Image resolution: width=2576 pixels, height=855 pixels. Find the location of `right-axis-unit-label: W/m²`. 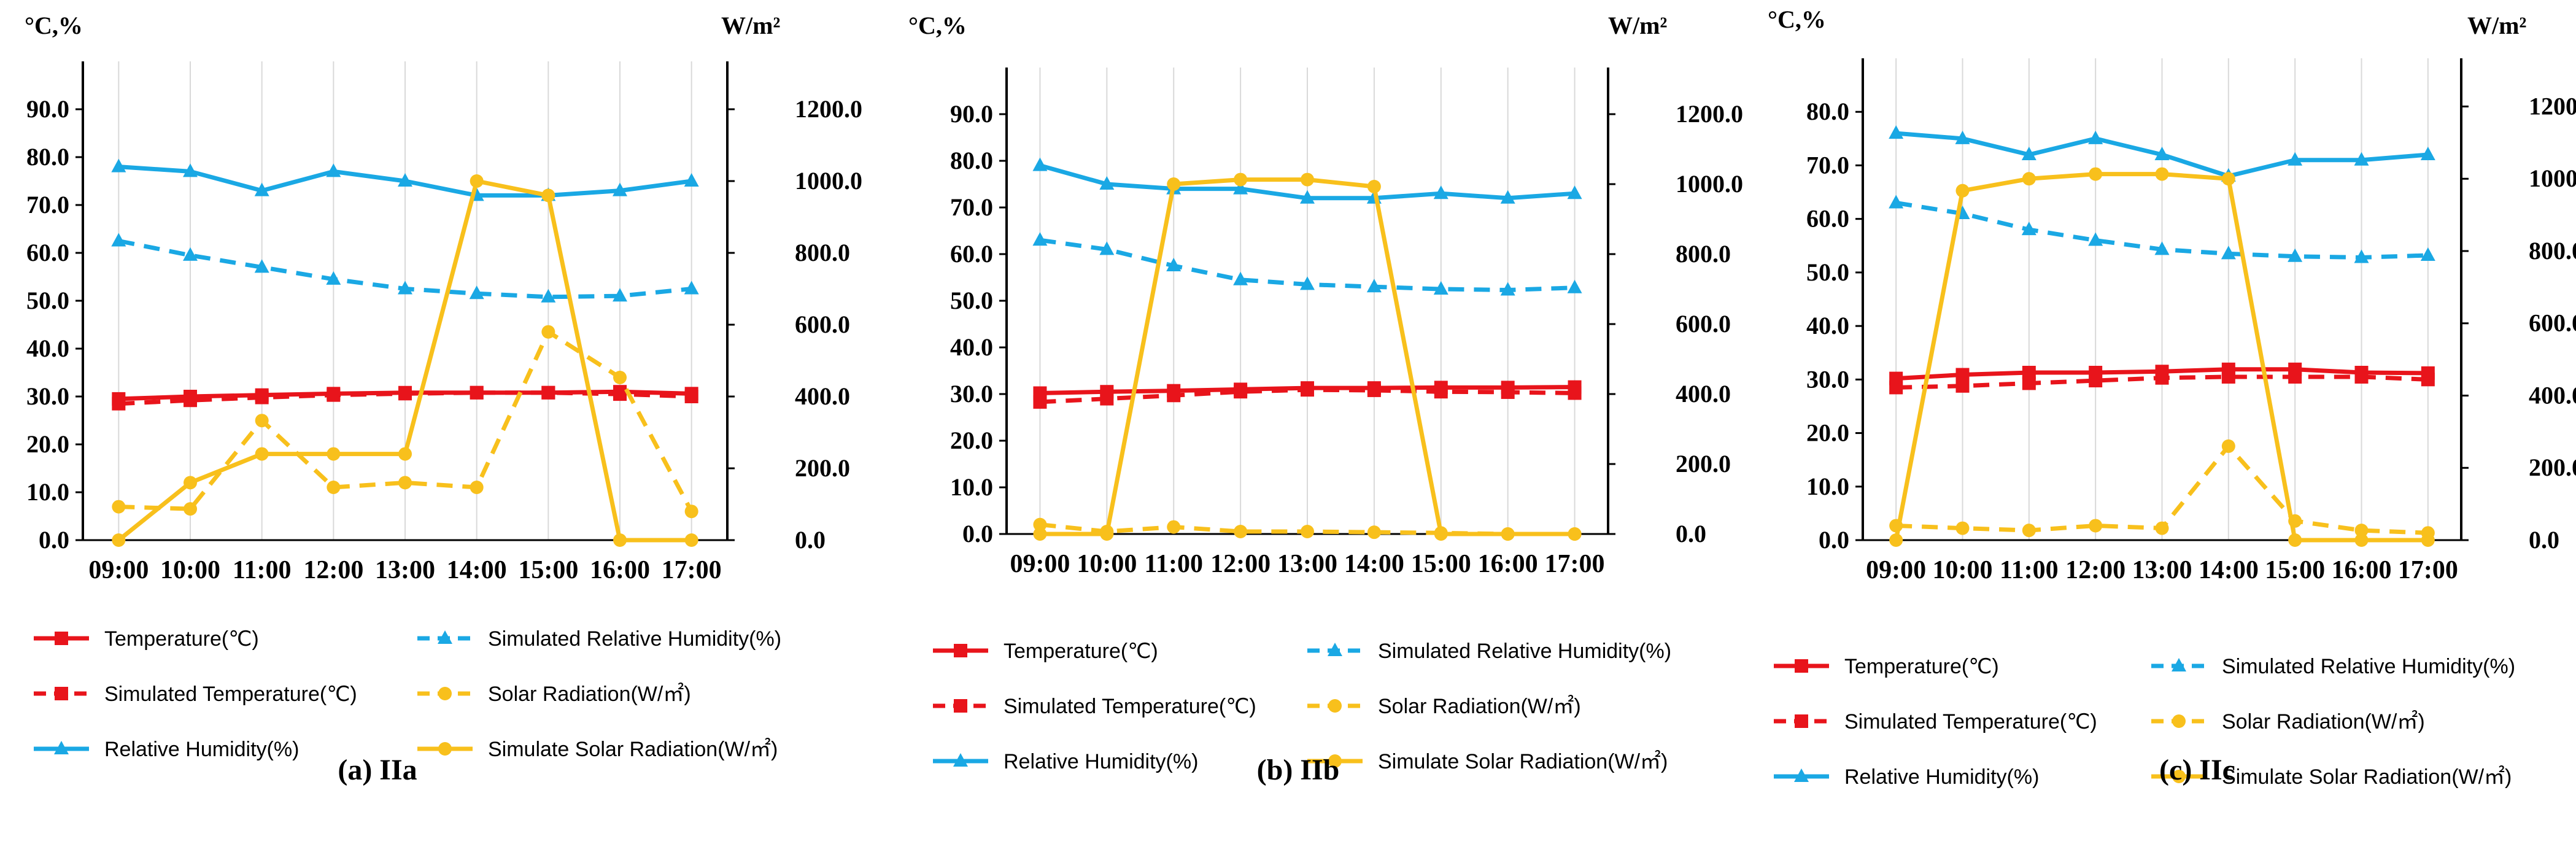

right-axis-unit-label: W/m² is located at coordinates (2496, 26).